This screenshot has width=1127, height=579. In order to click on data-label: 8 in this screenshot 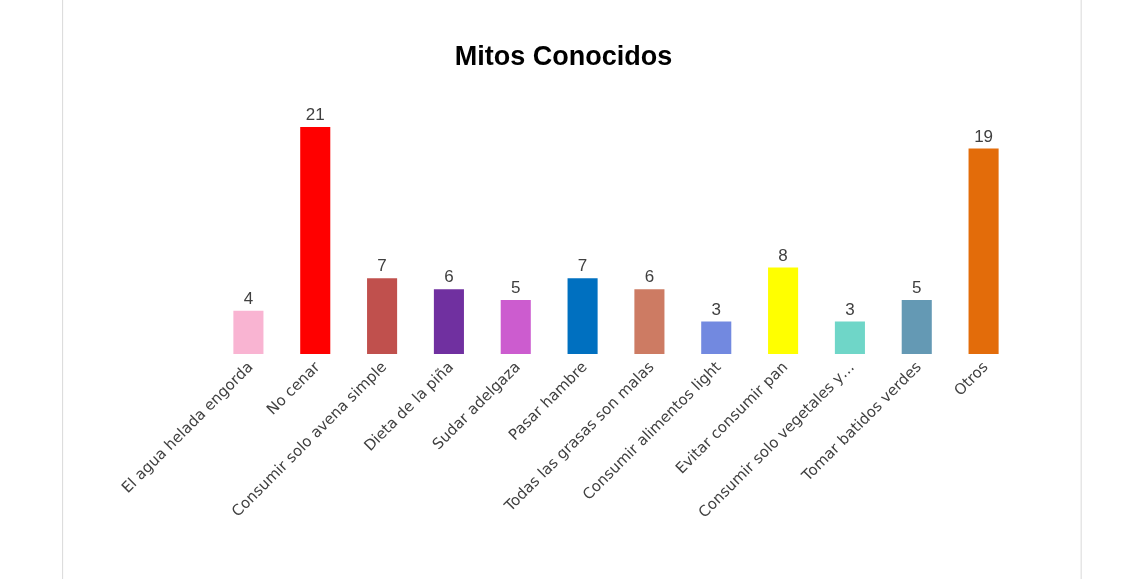, I will do `click(783, 255)`.